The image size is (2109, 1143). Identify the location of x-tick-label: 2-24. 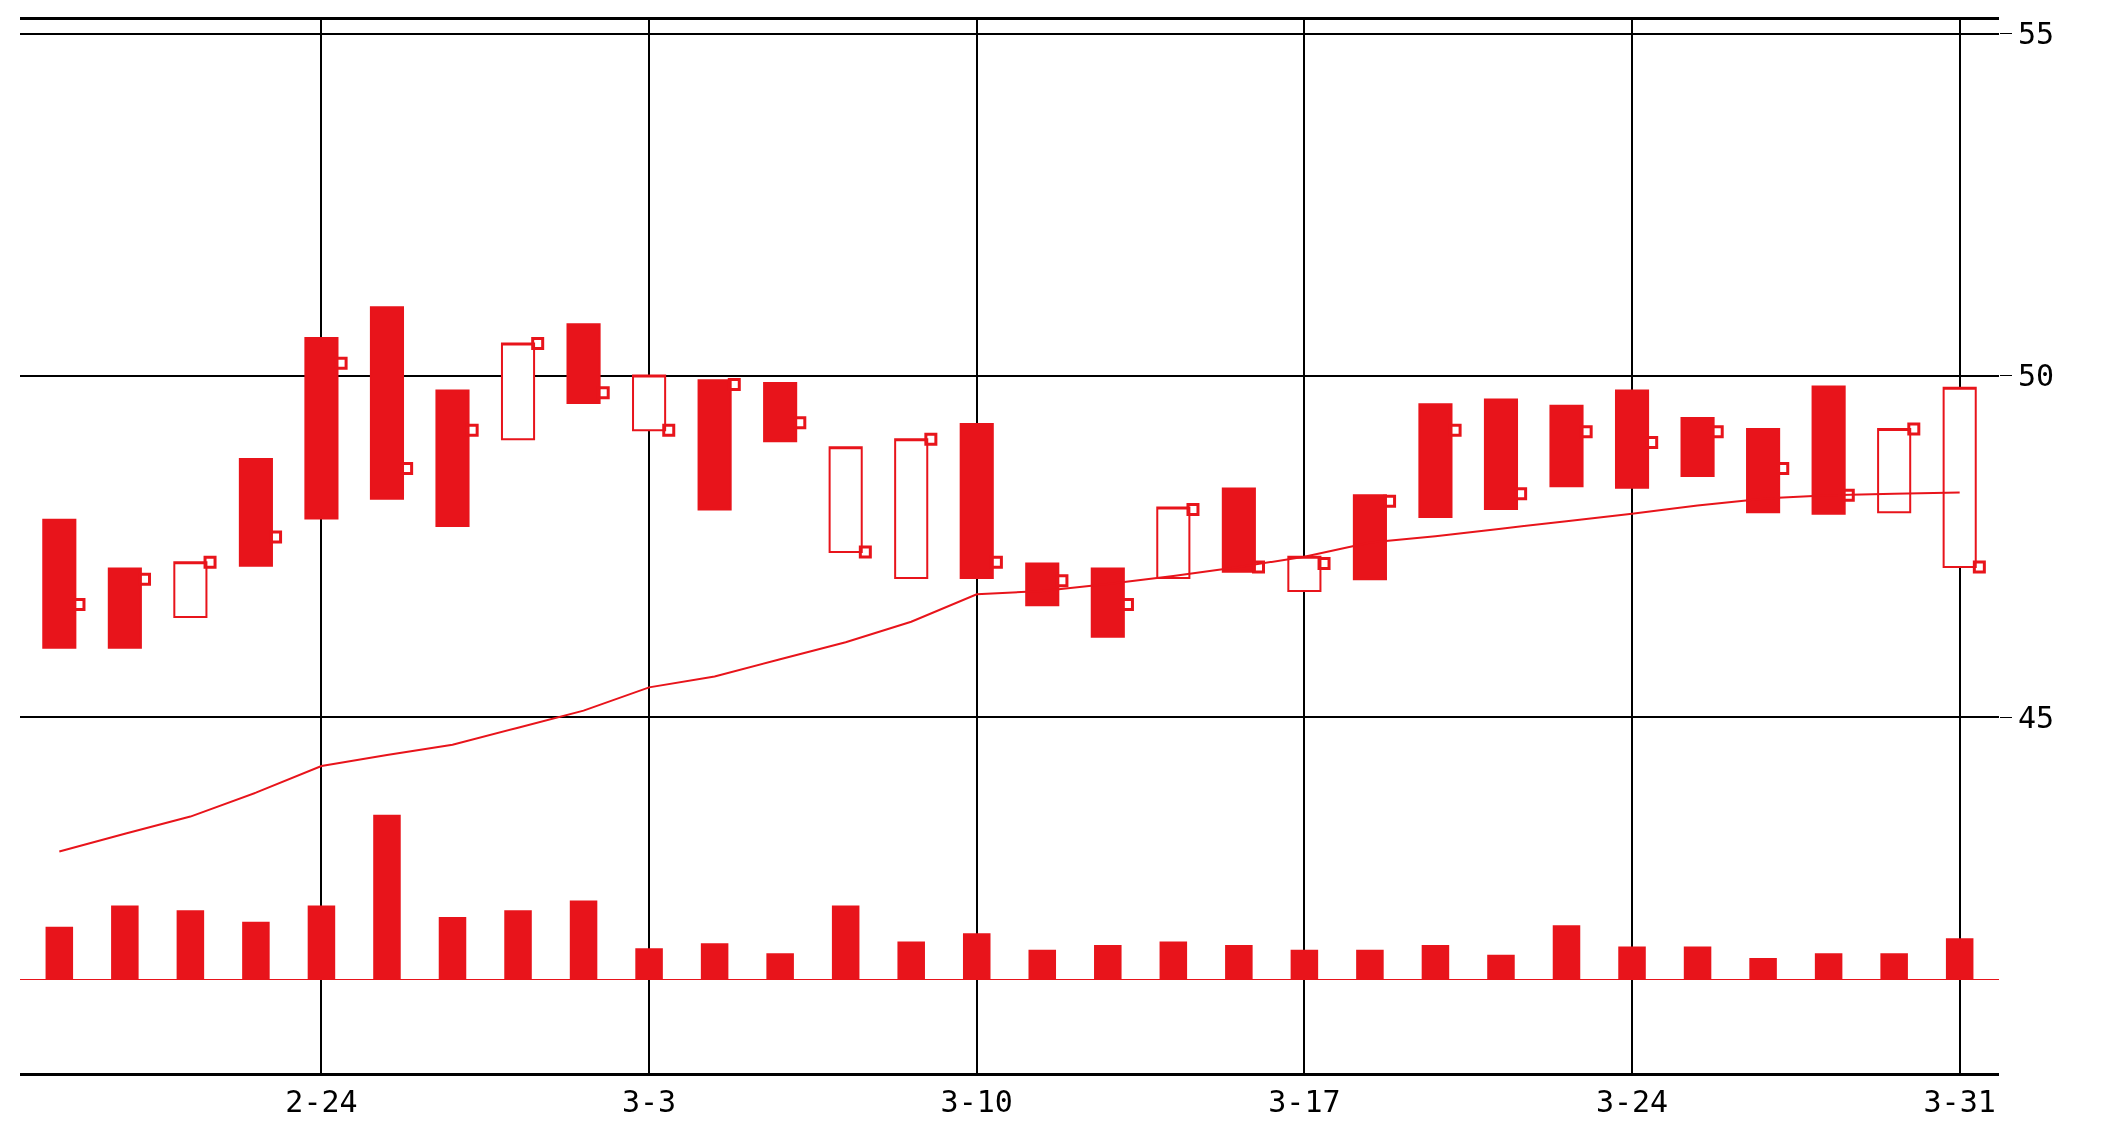
(321, 1101).